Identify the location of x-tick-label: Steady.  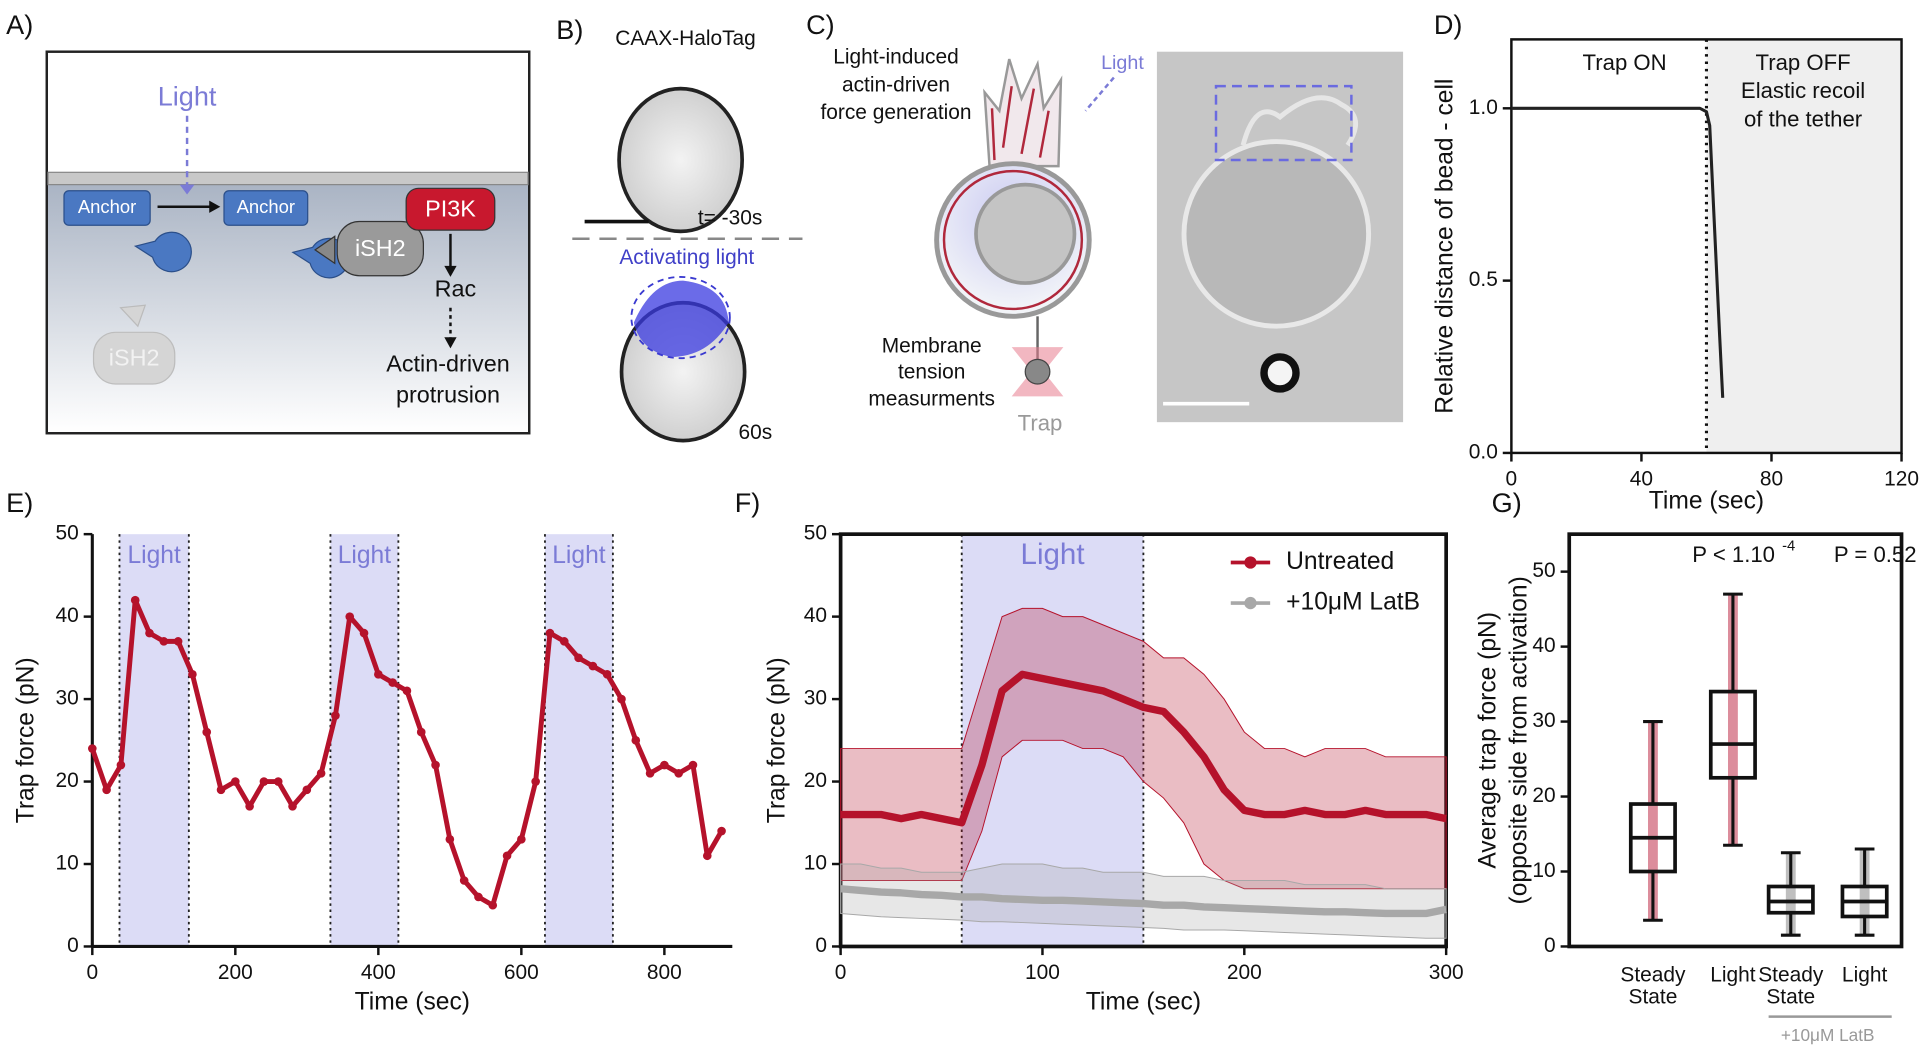
(1791, 975).